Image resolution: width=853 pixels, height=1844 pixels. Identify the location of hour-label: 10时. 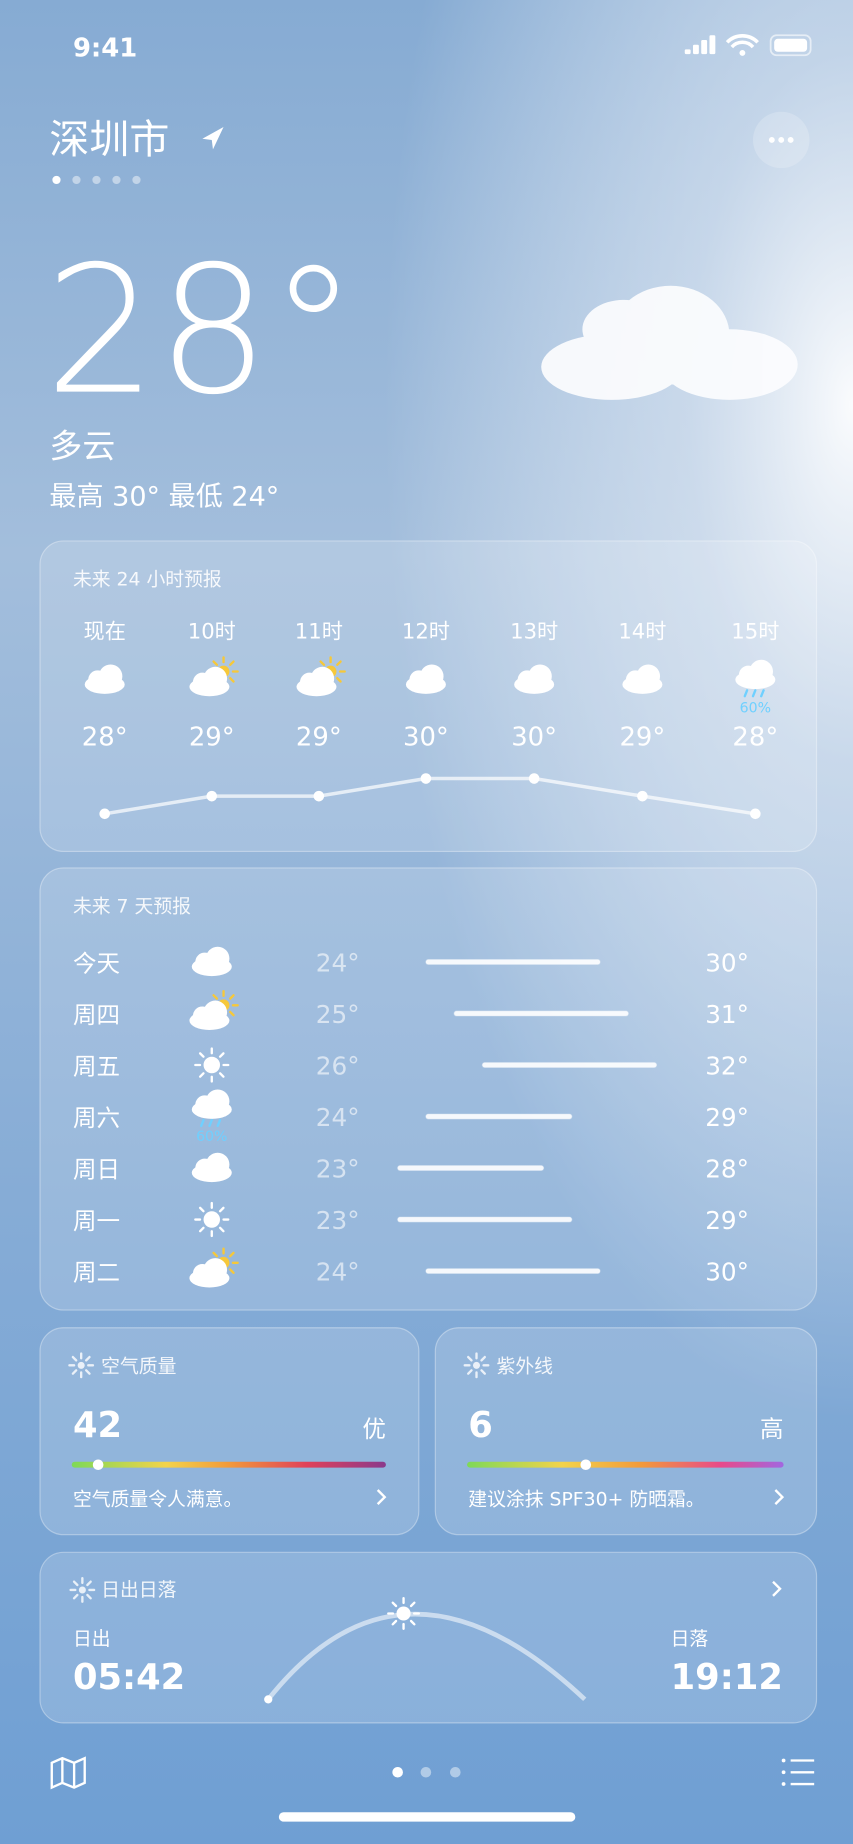
(212, 631).